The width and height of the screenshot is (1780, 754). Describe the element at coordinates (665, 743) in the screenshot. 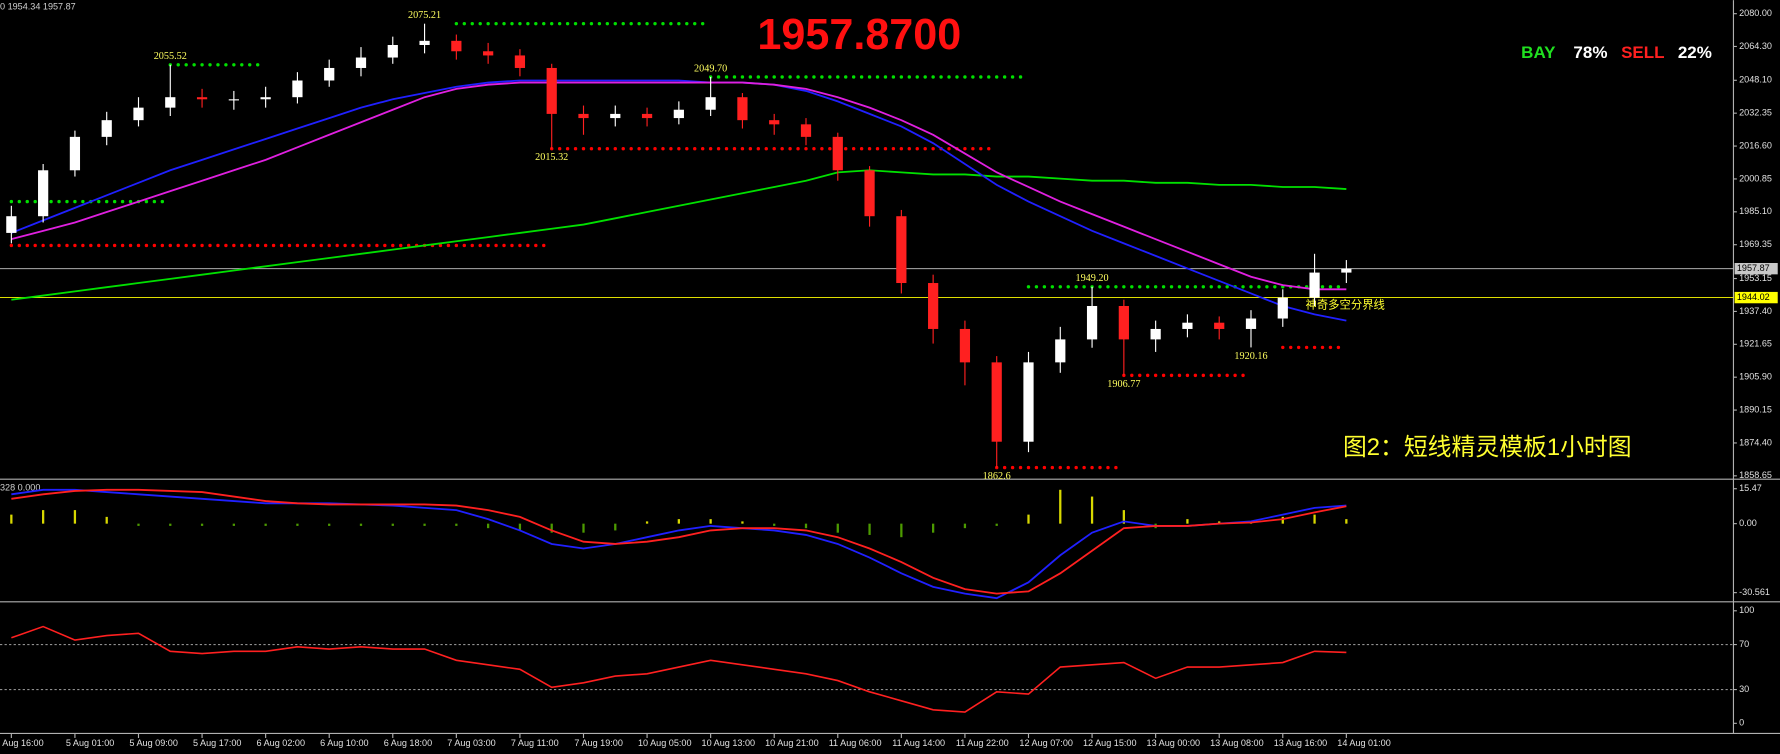

I see `x-tick-label: 10 Aug 05:00` at that location.